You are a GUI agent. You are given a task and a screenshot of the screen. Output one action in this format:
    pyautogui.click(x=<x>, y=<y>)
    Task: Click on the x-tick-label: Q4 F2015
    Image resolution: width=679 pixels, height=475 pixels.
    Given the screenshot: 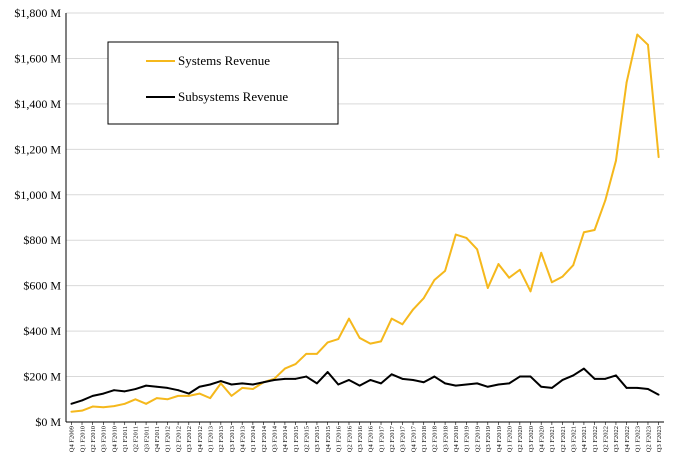 What is the action you would take?
    pyautogui.click(x=328, y=439)
    